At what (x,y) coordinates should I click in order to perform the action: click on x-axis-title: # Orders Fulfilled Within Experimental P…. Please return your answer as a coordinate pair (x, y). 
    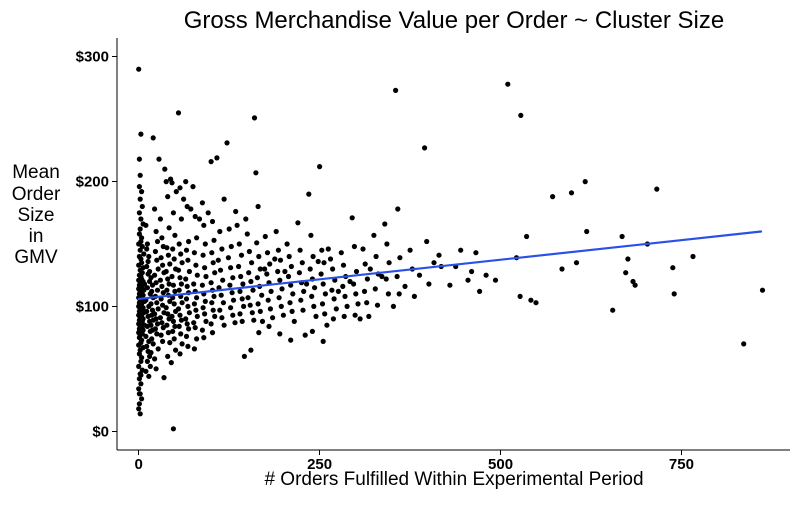
    Looking at the image, I should click on (453, 479).